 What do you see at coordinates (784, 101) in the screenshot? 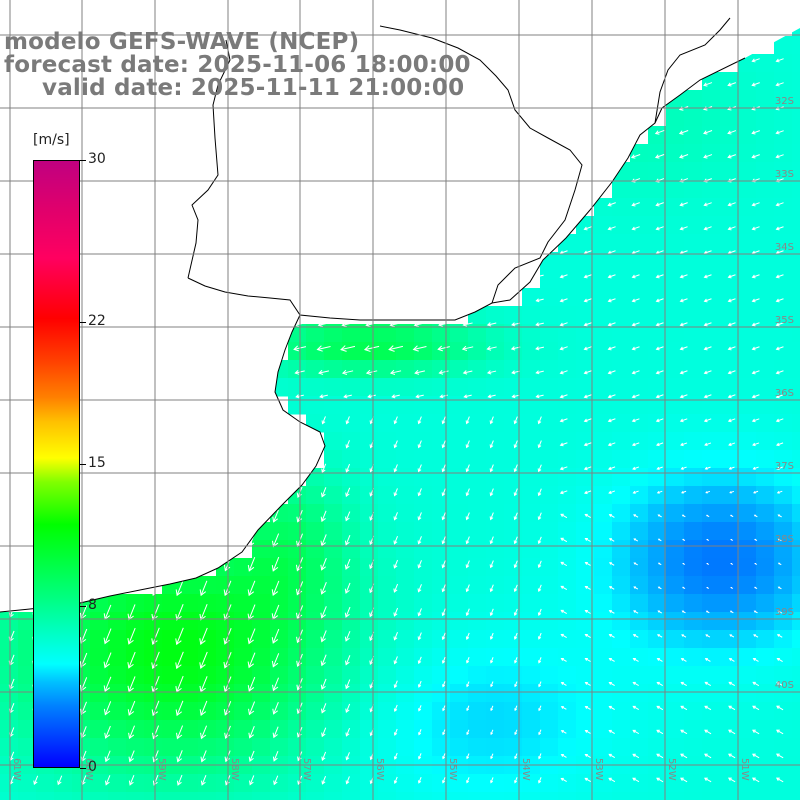
I see `latitude-label: 32S` at bounding box center [784, 101].